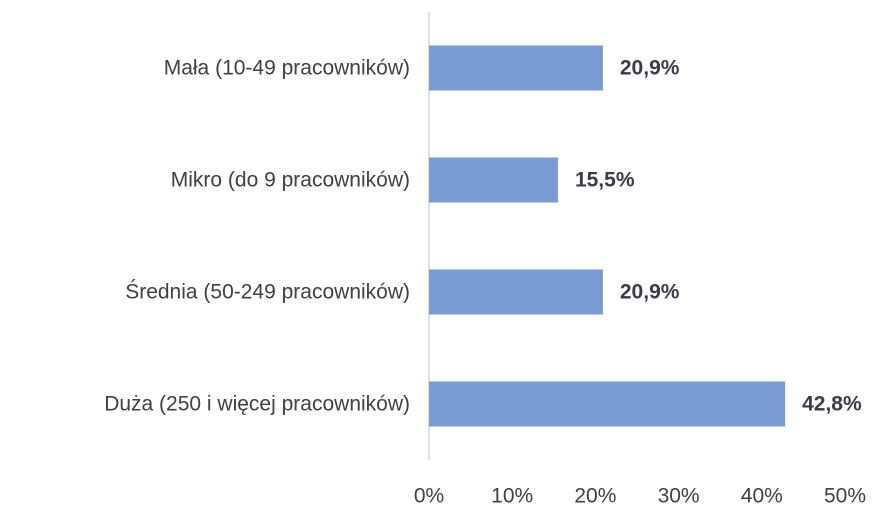  I want to click on x-tick-label: 20%, so click(595, 495).